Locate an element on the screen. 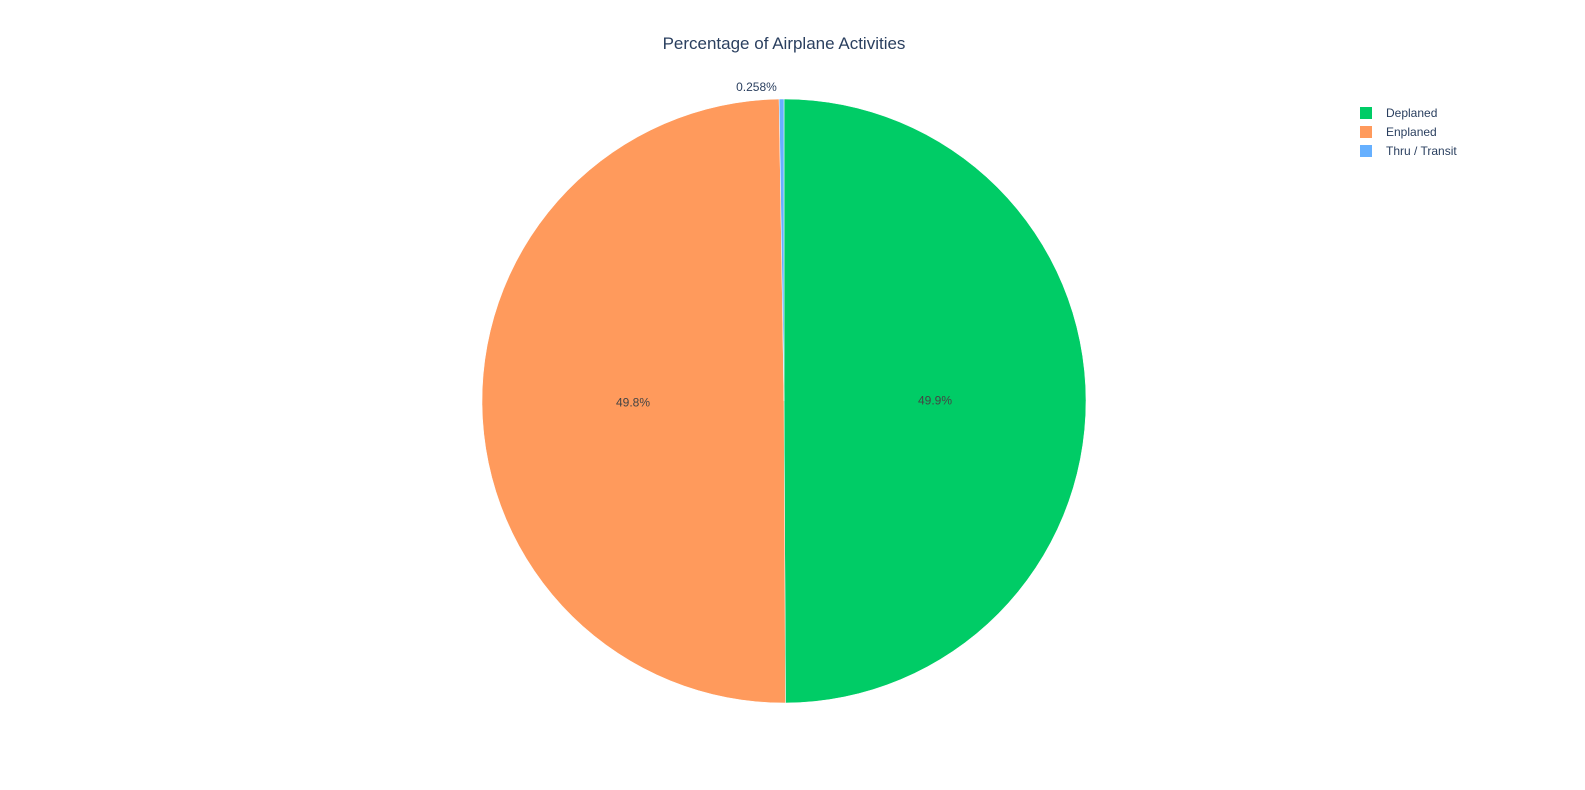 This screenshot has height=790, width=1585. legend-label-thru-transit: Thru / Transit is located at coordinates (1421, 151).